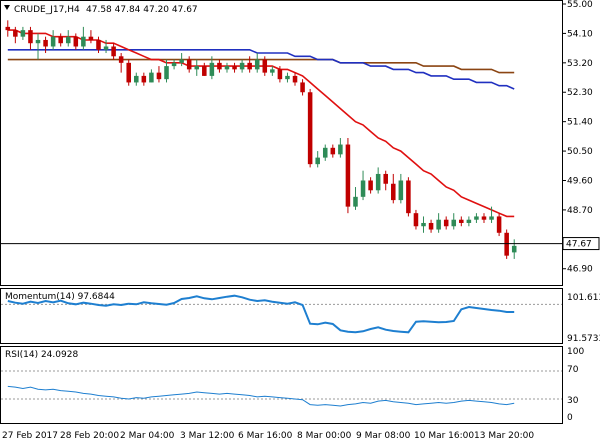 The height and width of the screenshot is (443, 600). What do you see at coordinates (444, 436) in the screenshot?
I see `time-label: 10 Mar 16:00` at bounding box center [444, 436].